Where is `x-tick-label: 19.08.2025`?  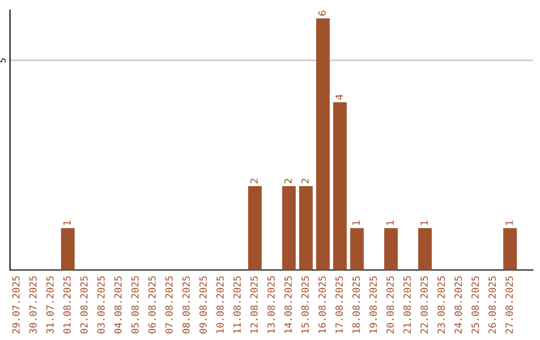
x-tick-label: 19.08.2025 is located at coordinates (373, 304).